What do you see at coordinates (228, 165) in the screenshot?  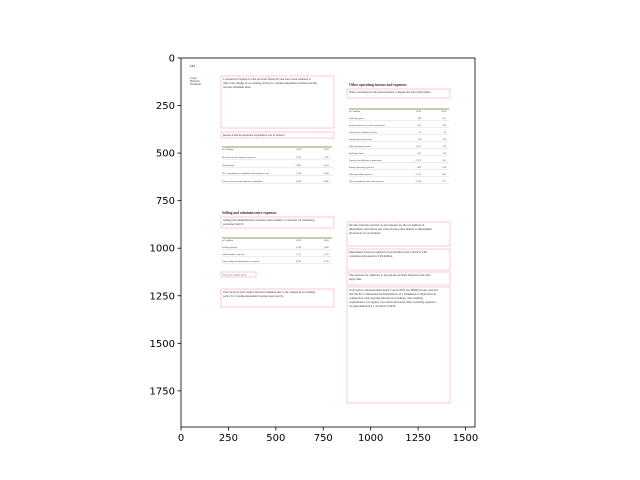 I see `doc-text: Amortisation` at bounding box center [228, 165].